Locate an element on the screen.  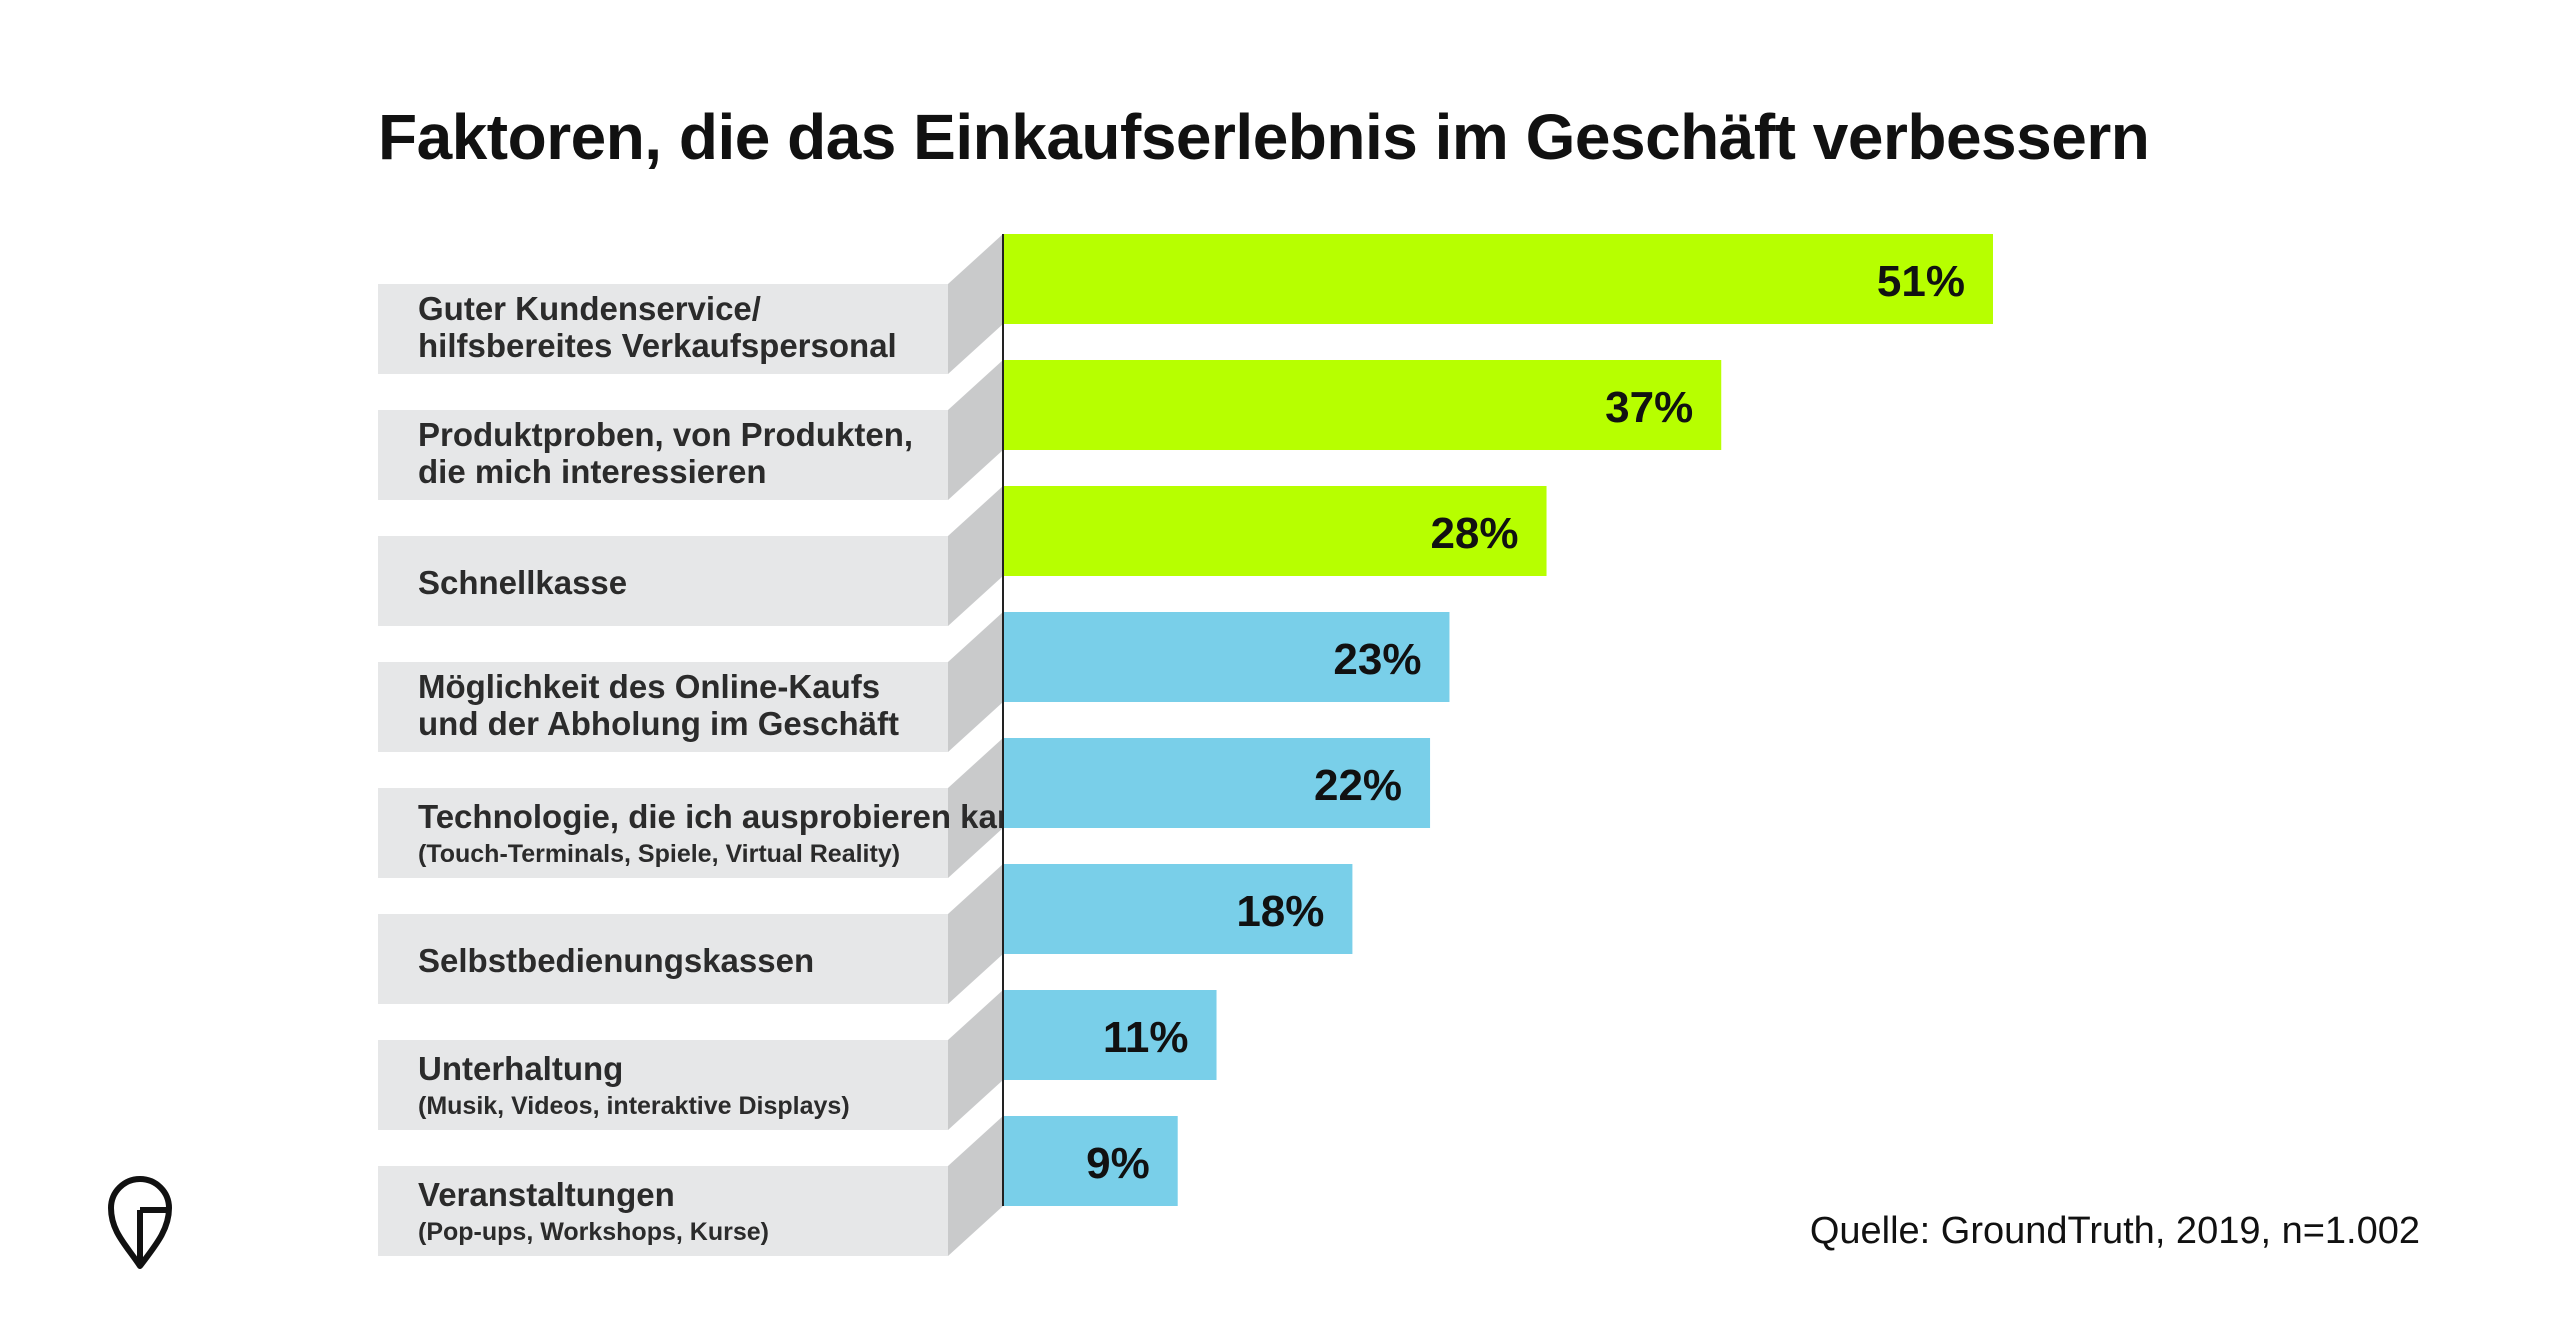
category-label: Unterhaltung is located at coordinates (520, 1068).